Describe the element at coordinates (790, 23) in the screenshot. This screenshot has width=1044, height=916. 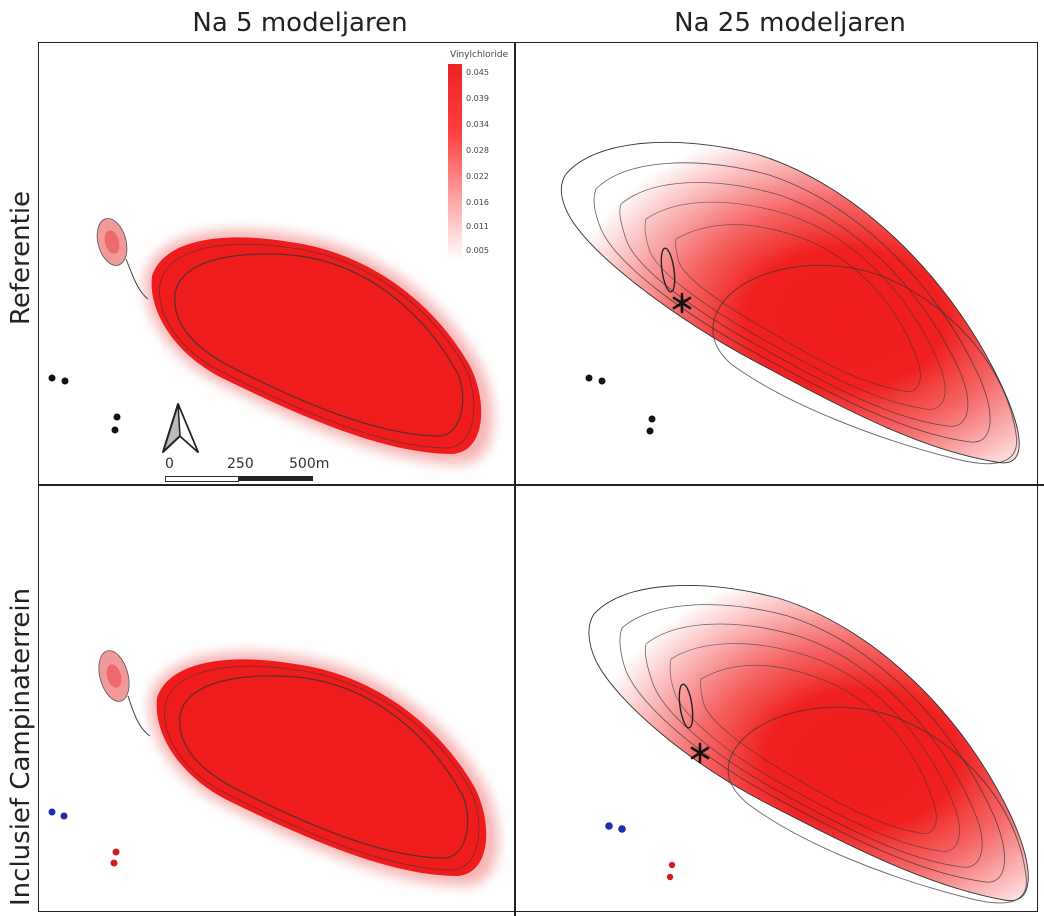
I see `column-title-25-years: Na 25 modeljaren` at that location.